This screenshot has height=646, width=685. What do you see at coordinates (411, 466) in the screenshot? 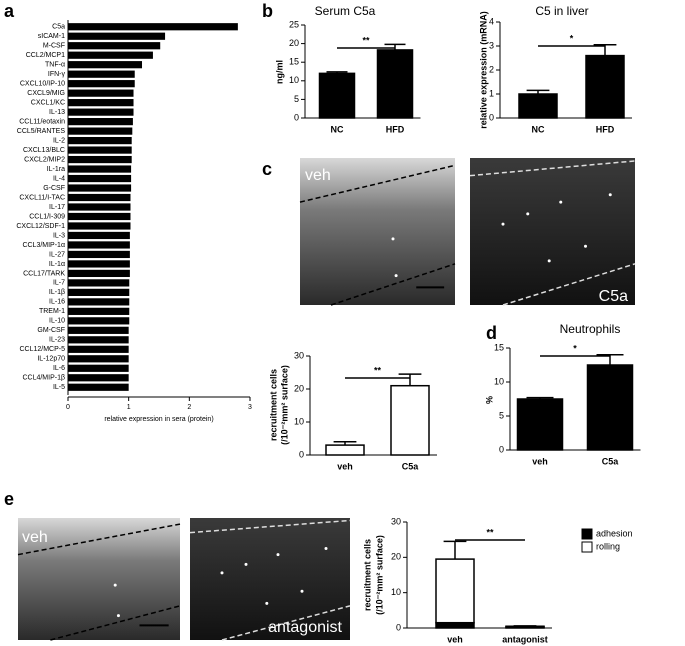
I see `x-tick-label: C5a` at bounding box center [411, 466].